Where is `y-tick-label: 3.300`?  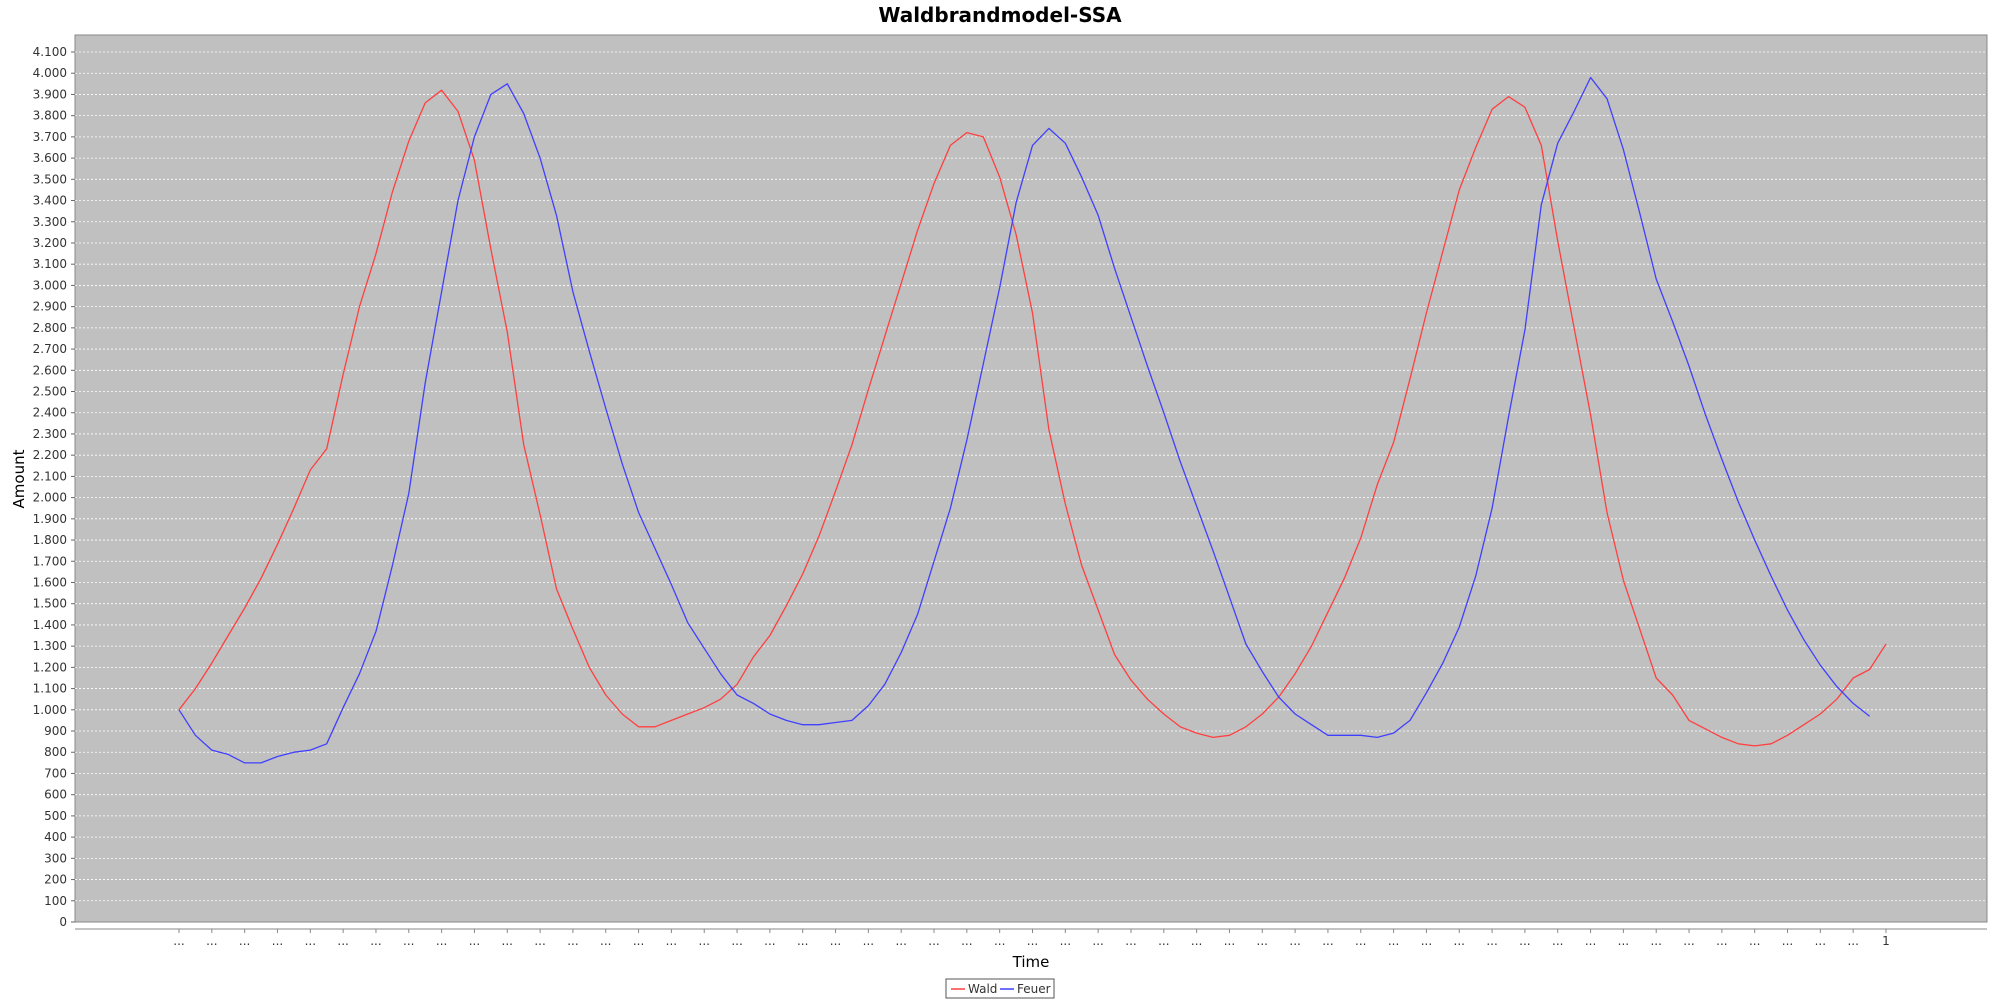
y-tick-label: 3.300 is located at coordinates (50, 222).